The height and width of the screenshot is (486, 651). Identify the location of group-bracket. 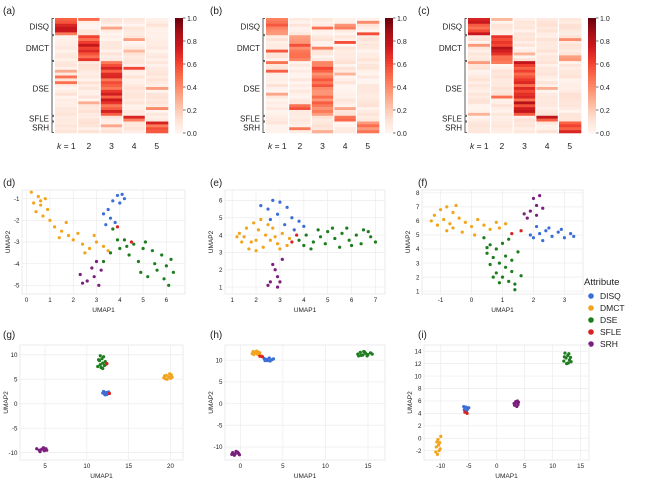
(263, 118).